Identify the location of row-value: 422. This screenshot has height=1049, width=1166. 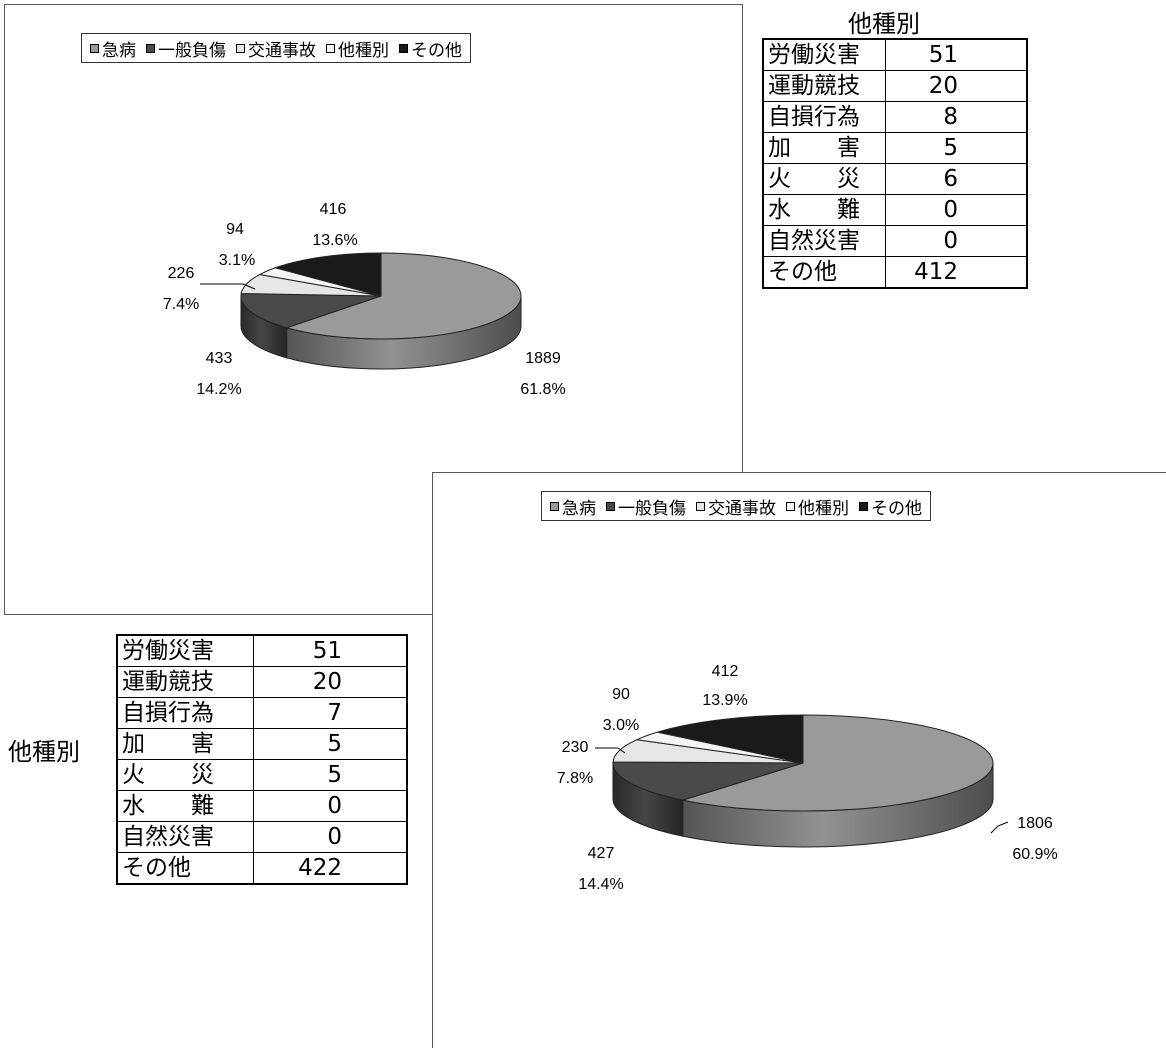
(330, 868).